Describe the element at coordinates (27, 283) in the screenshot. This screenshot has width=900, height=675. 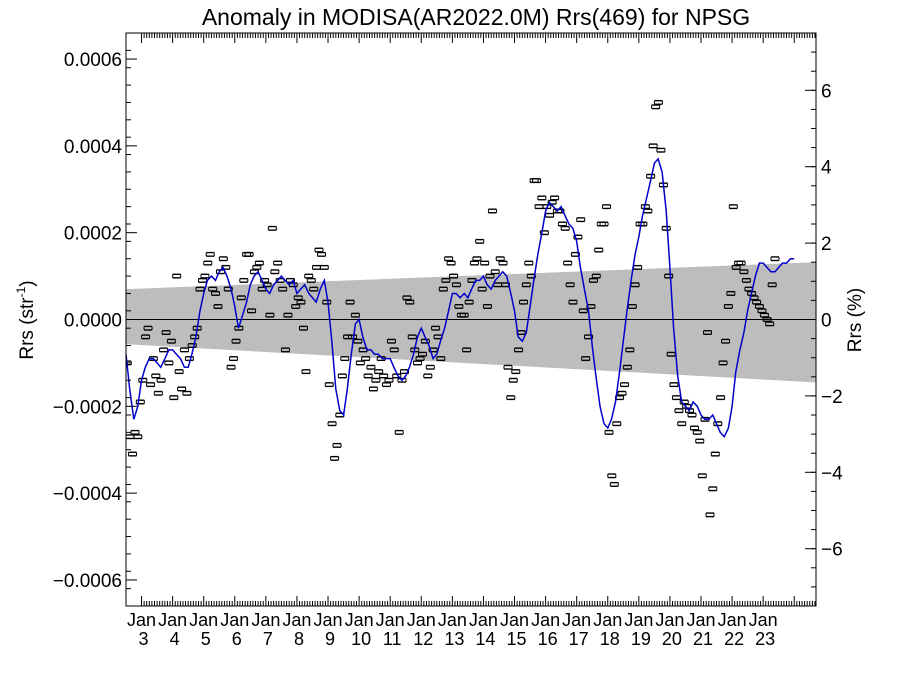
I see `y-axis-left-title-close: )` at that location.